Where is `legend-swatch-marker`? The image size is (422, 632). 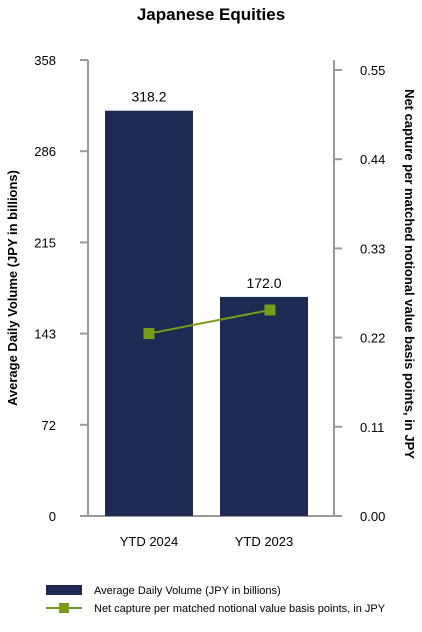
legend-swatch-marker is located at coordinates (64, 608).